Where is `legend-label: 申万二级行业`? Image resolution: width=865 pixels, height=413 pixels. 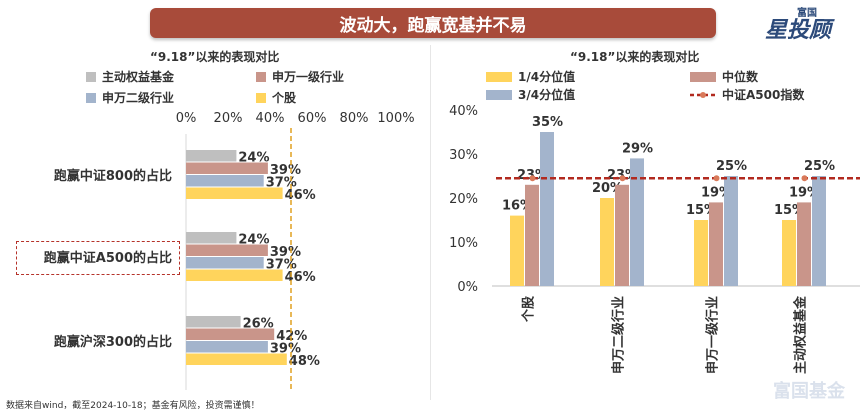
legend-label: 申万二级行业 is located at coordinates (138, 98).